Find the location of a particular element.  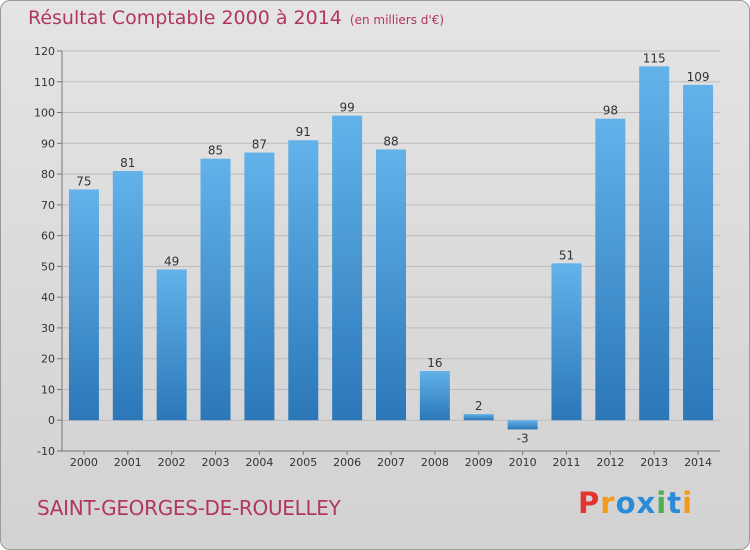

data-label: 87 is located at coordinates (259, 145).